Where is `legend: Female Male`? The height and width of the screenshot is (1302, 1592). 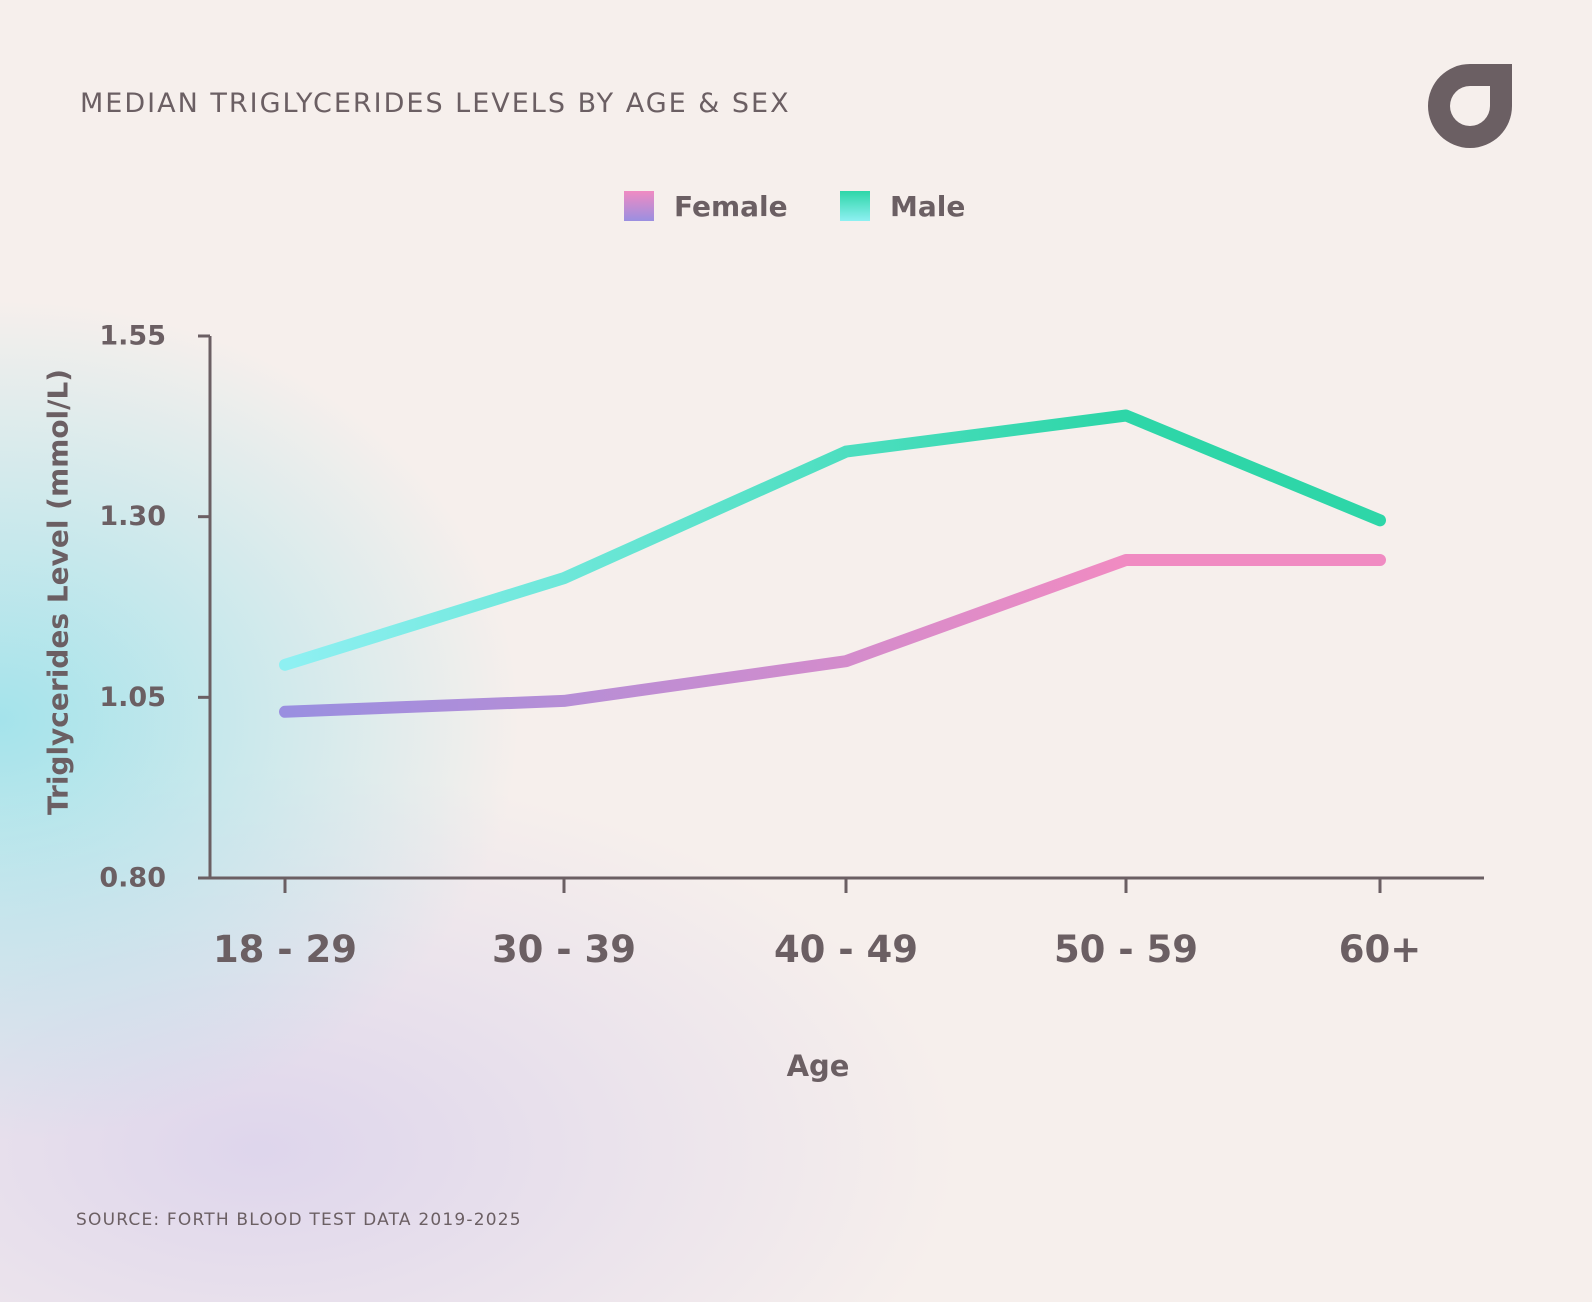
legend: Female Male is located at coordinates (796, 206).